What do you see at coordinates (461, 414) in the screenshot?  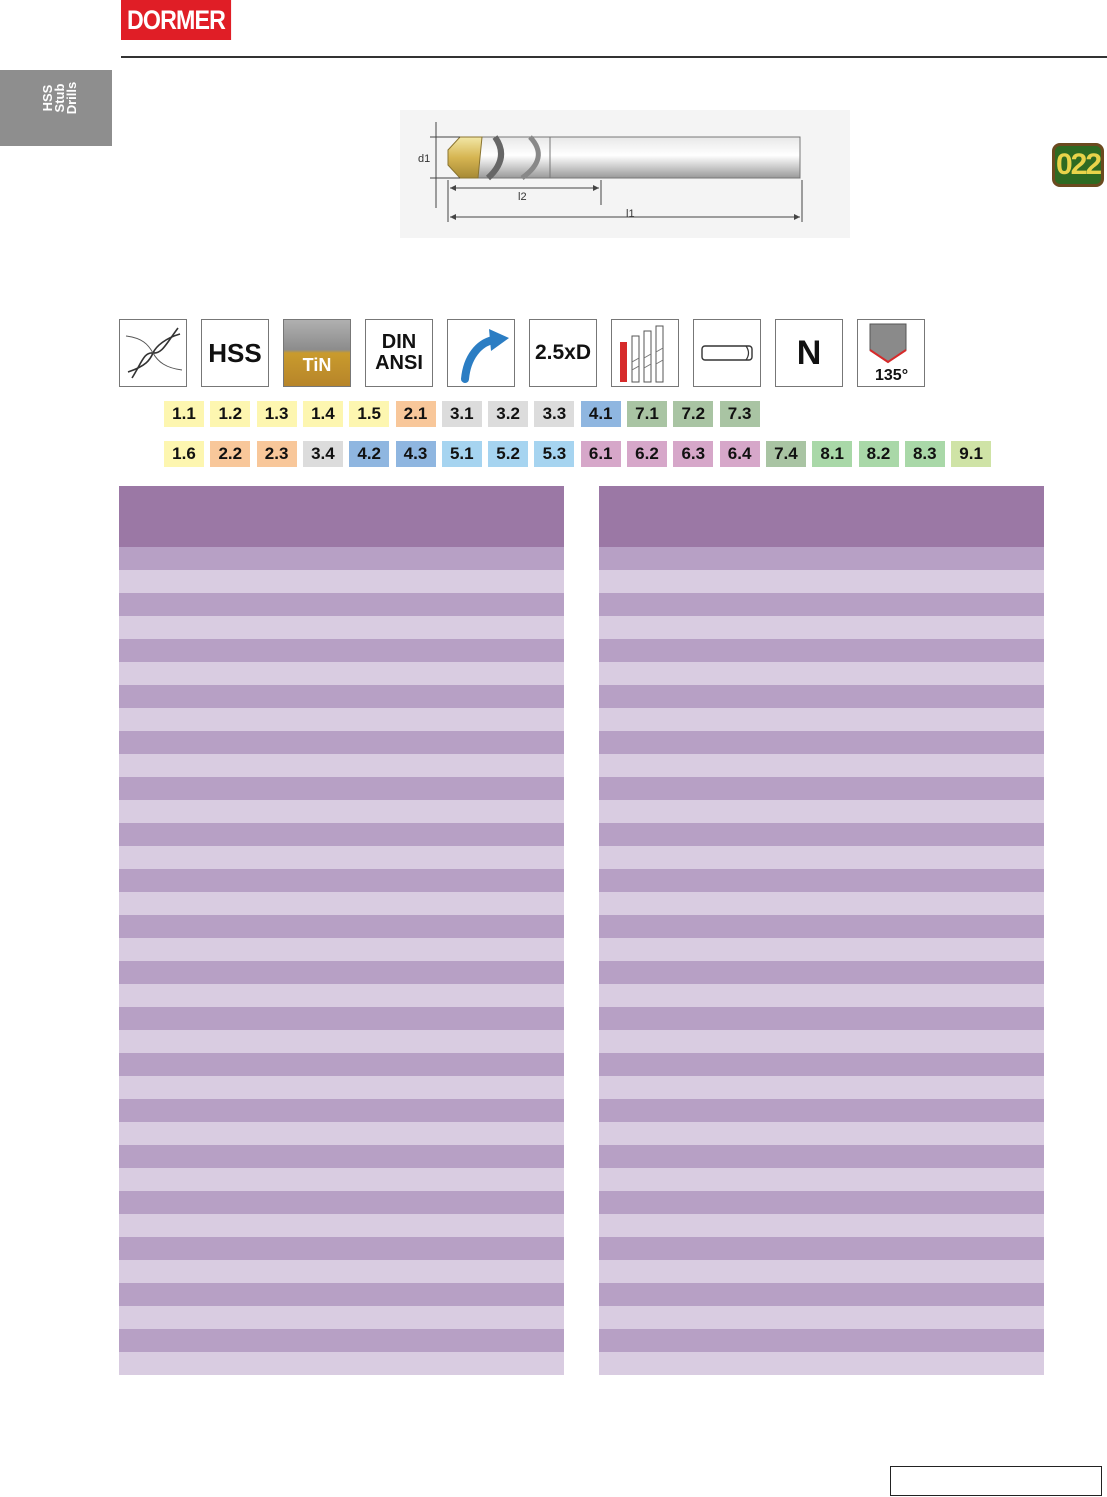 I see `material-group-chip: 3.1` at bounding box center [461, 414].